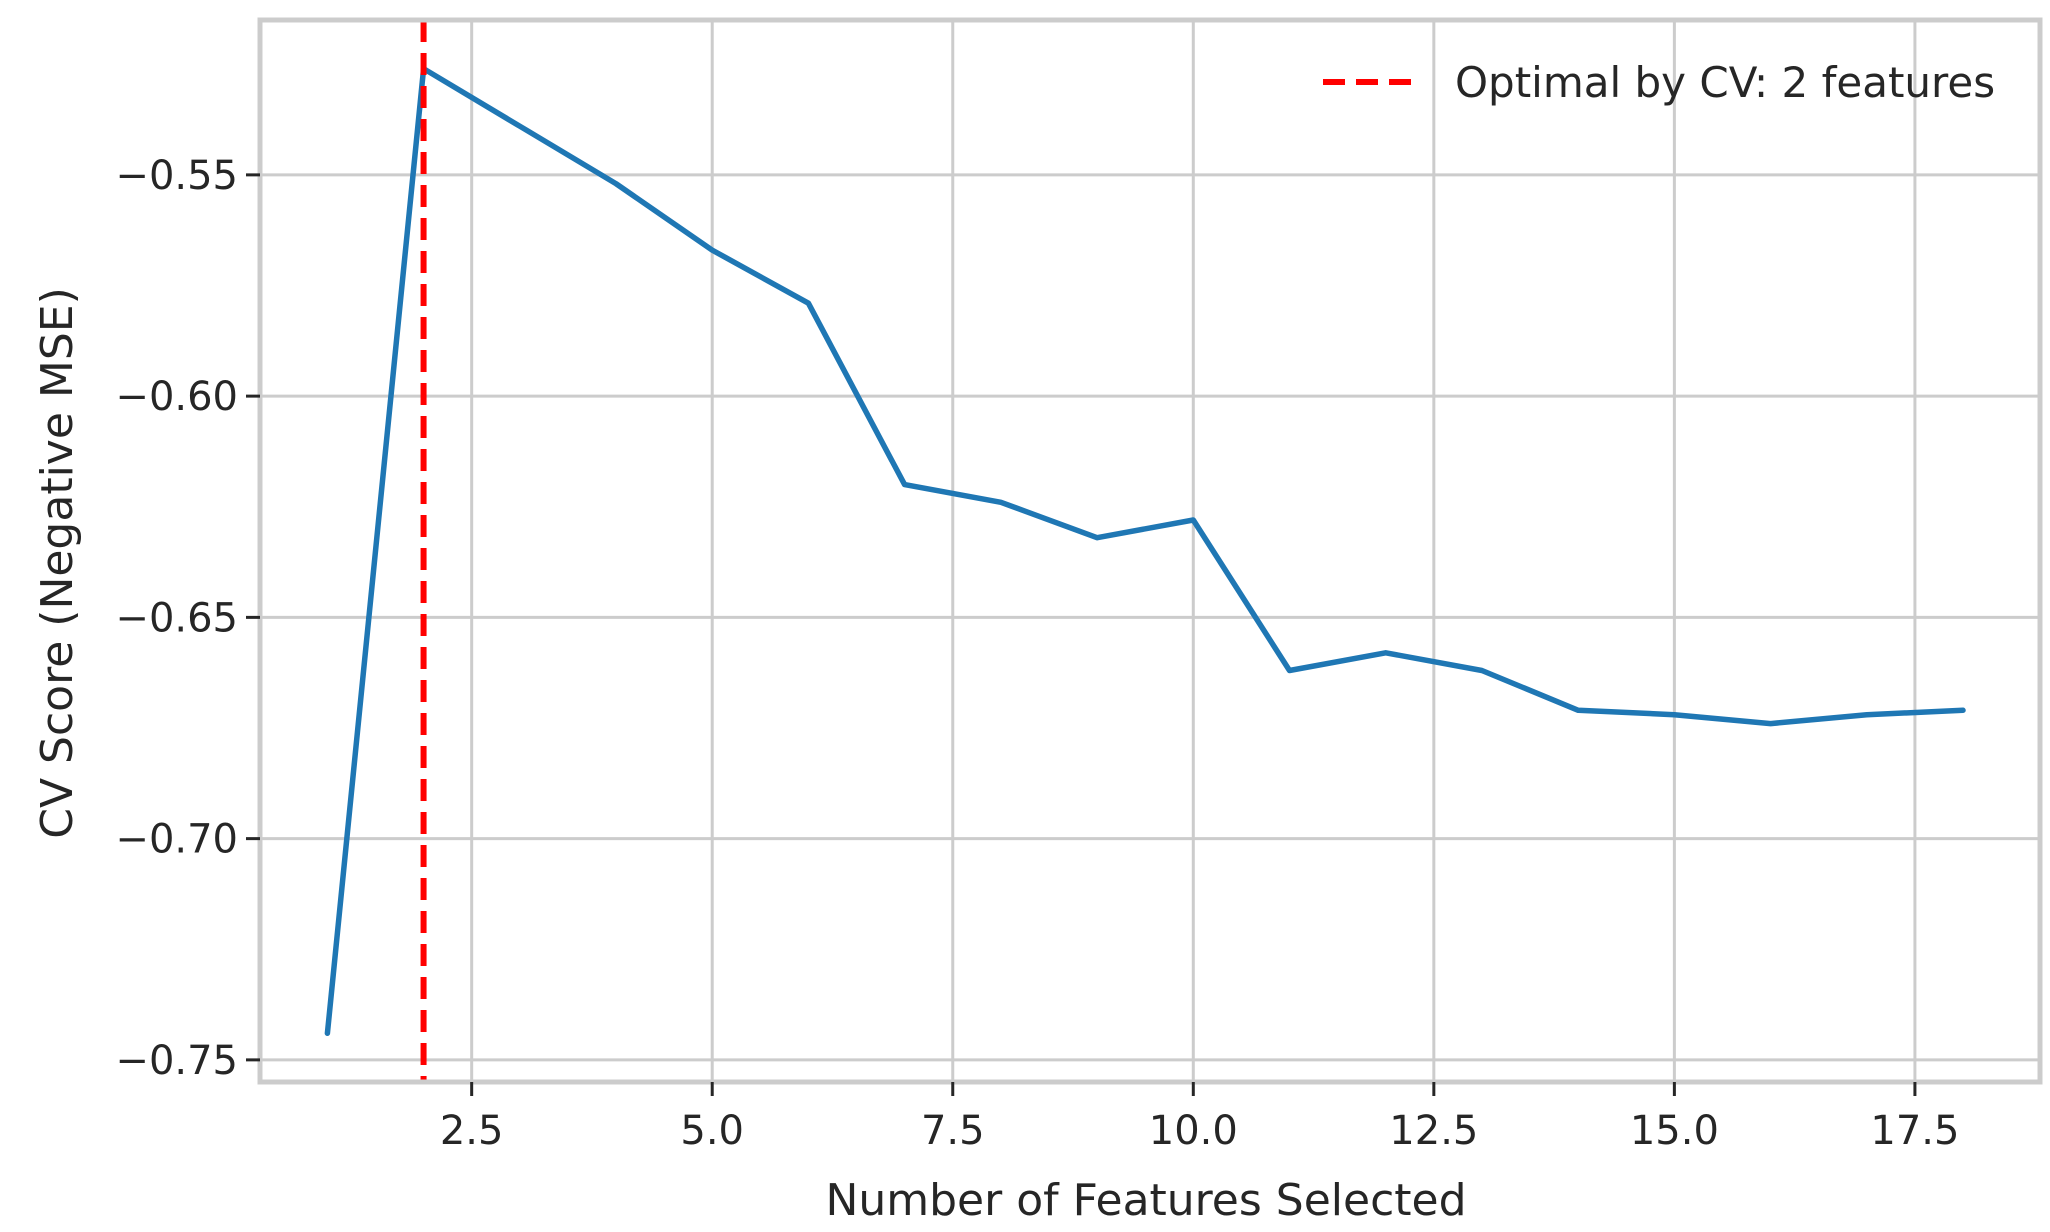 This screenshot has height=1232, width=2050. I want to click on y-tick-label: −0.65, so click(176, 618).